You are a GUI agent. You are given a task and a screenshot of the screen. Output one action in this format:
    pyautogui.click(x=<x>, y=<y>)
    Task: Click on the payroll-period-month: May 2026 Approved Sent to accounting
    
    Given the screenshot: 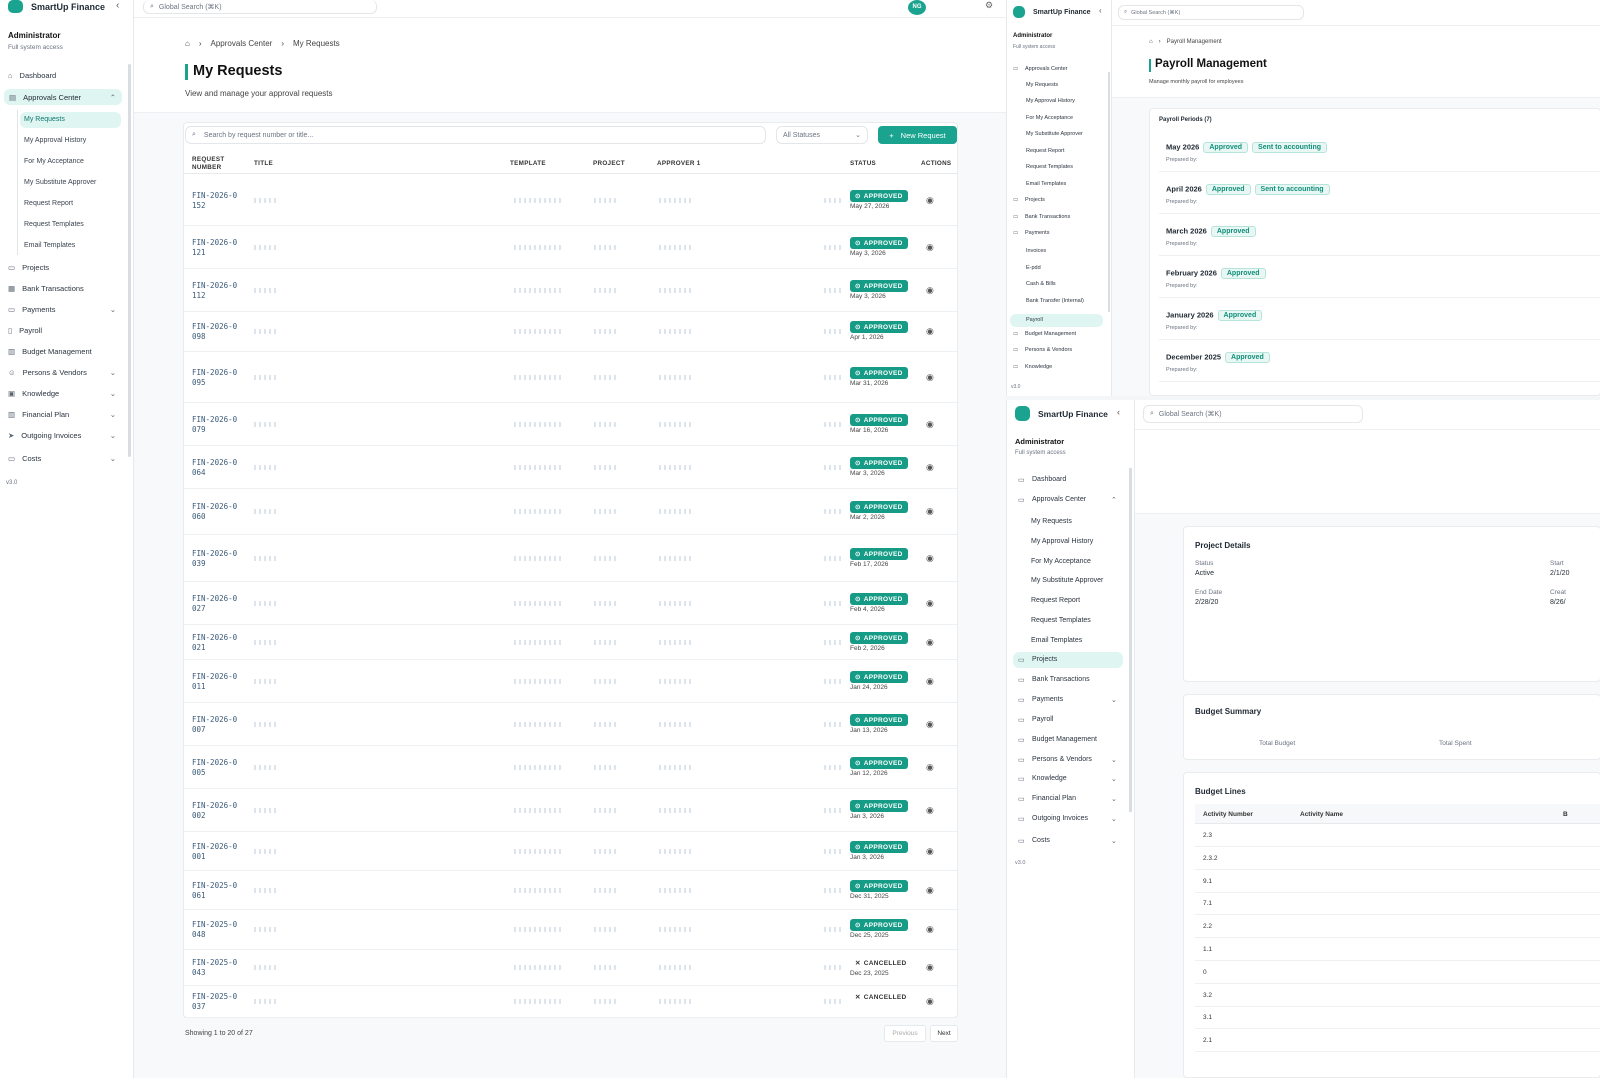 What is the action you would take?
    pyautogui.click(x=1247, y=147)
    